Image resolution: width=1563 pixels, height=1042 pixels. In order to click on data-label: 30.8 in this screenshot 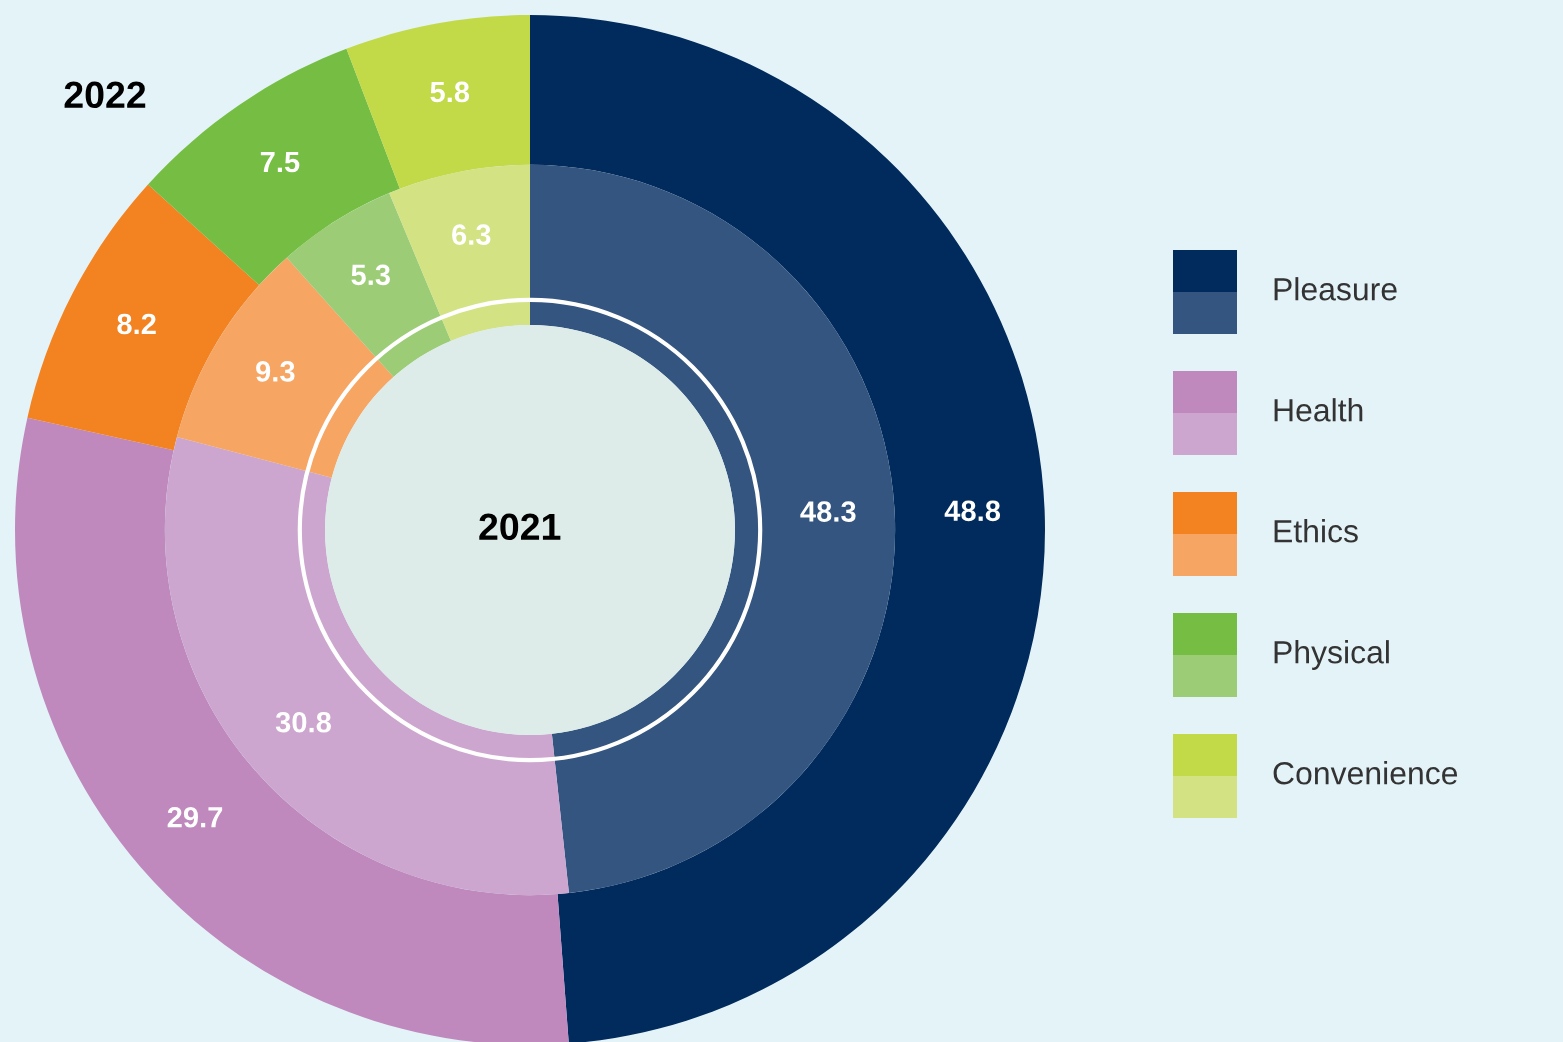, I will do `click(303, 722)`.